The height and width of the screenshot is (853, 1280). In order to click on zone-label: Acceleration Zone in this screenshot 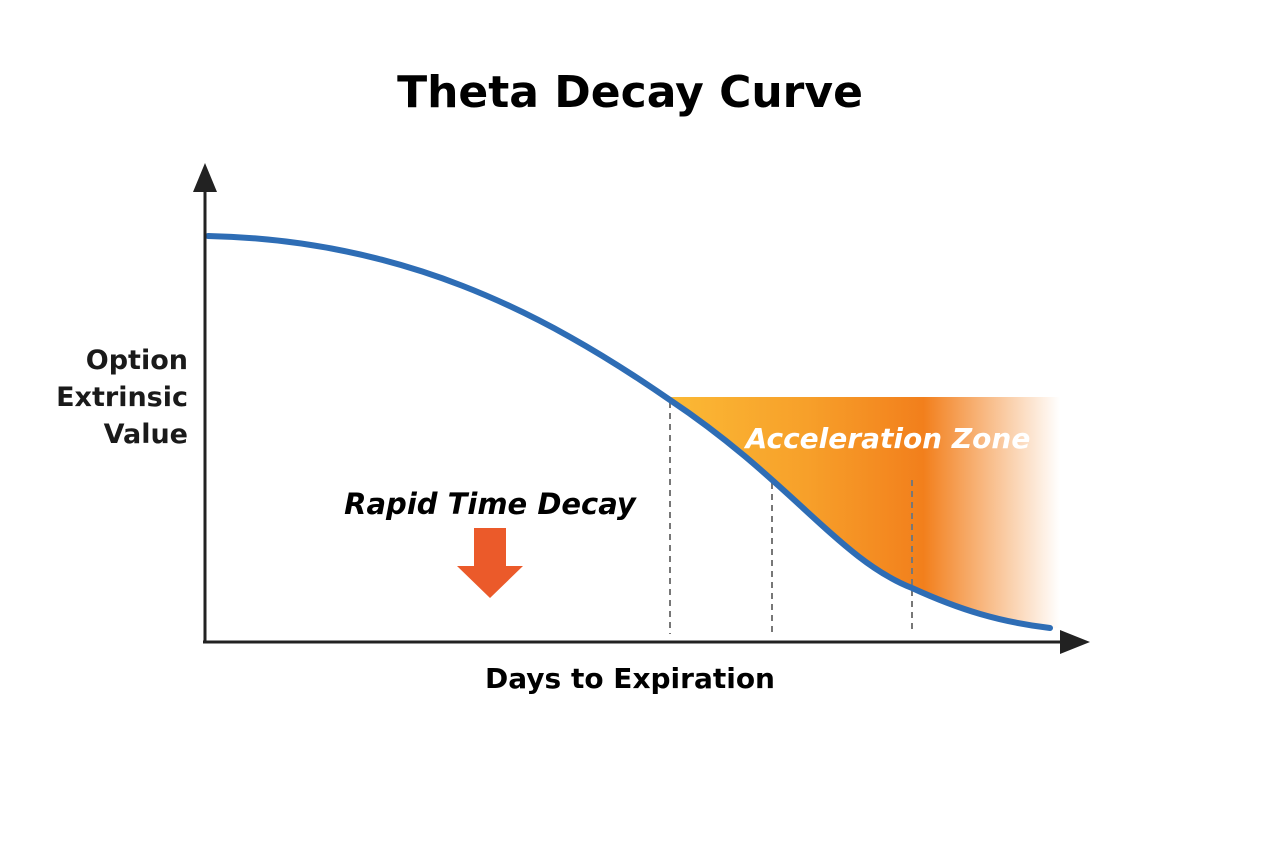, I will do `click(887, 438)`.